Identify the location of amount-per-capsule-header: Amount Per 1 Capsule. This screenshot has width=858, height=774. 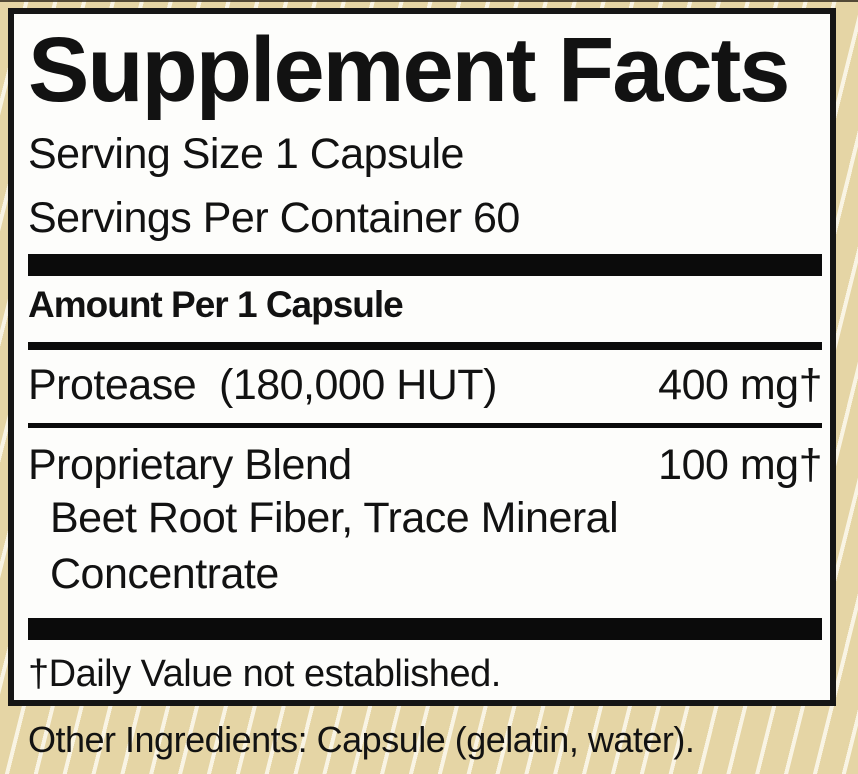
(216, 304).